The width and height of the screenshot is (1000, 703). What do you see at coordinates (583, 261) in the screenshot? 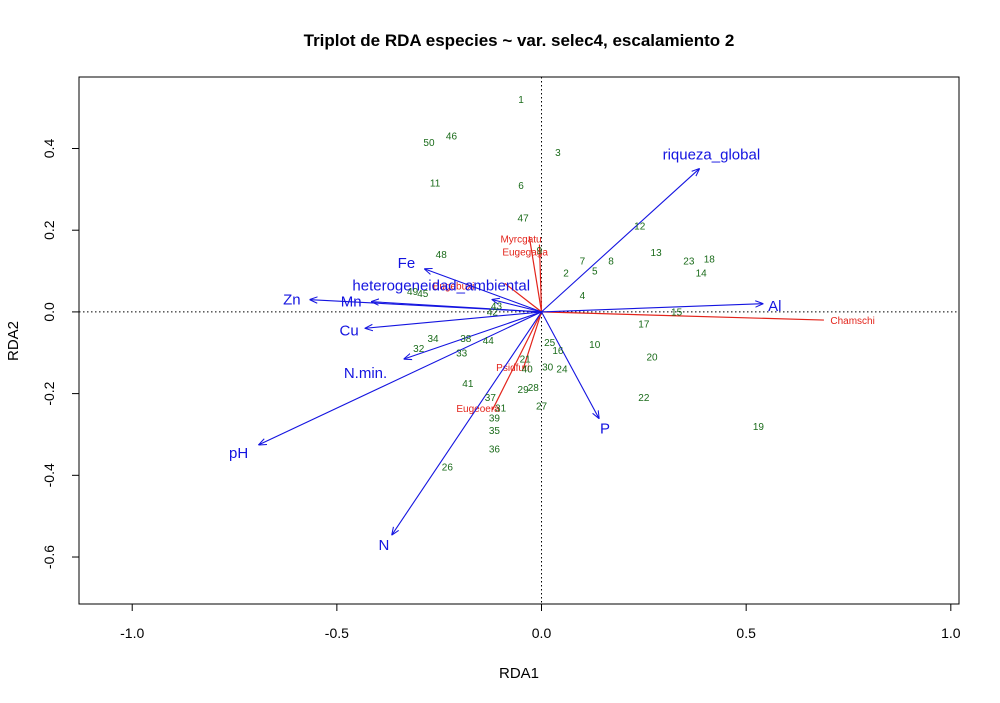
I see `site-point: 7` at bounding box center [583, 261].